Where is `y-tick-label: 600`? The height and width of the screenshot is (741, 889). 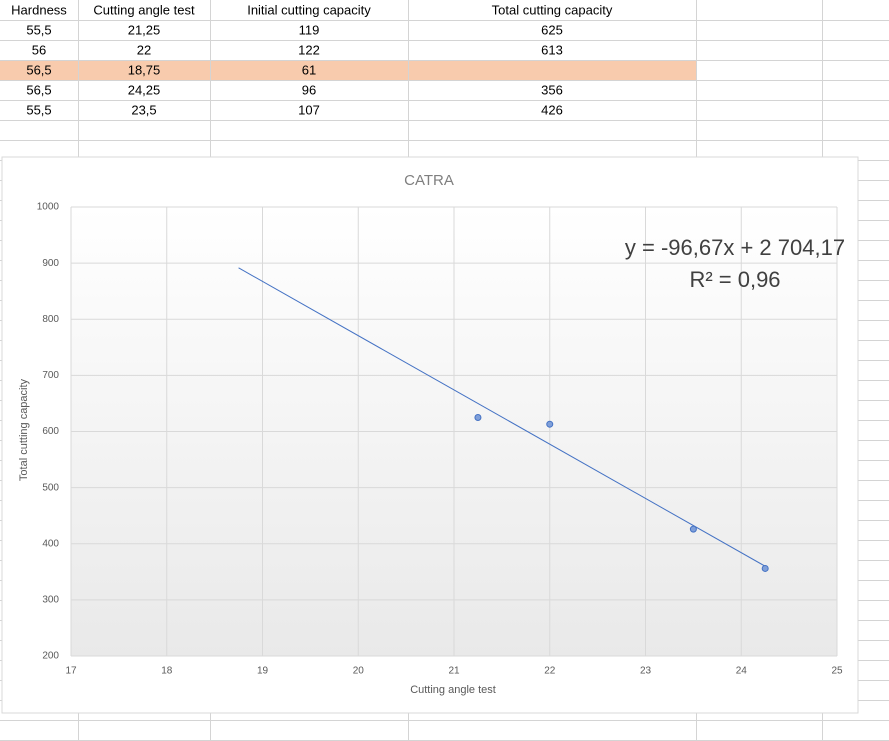
y-tick-label: 600 is located at coordinates (50, 431).